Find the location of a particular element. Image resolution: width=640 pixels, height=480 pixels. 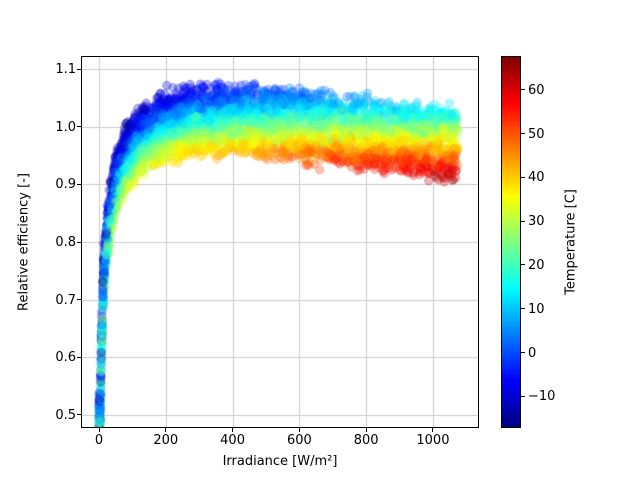

colorbar-tick-label: 20 is located at coordinates (536, 265).